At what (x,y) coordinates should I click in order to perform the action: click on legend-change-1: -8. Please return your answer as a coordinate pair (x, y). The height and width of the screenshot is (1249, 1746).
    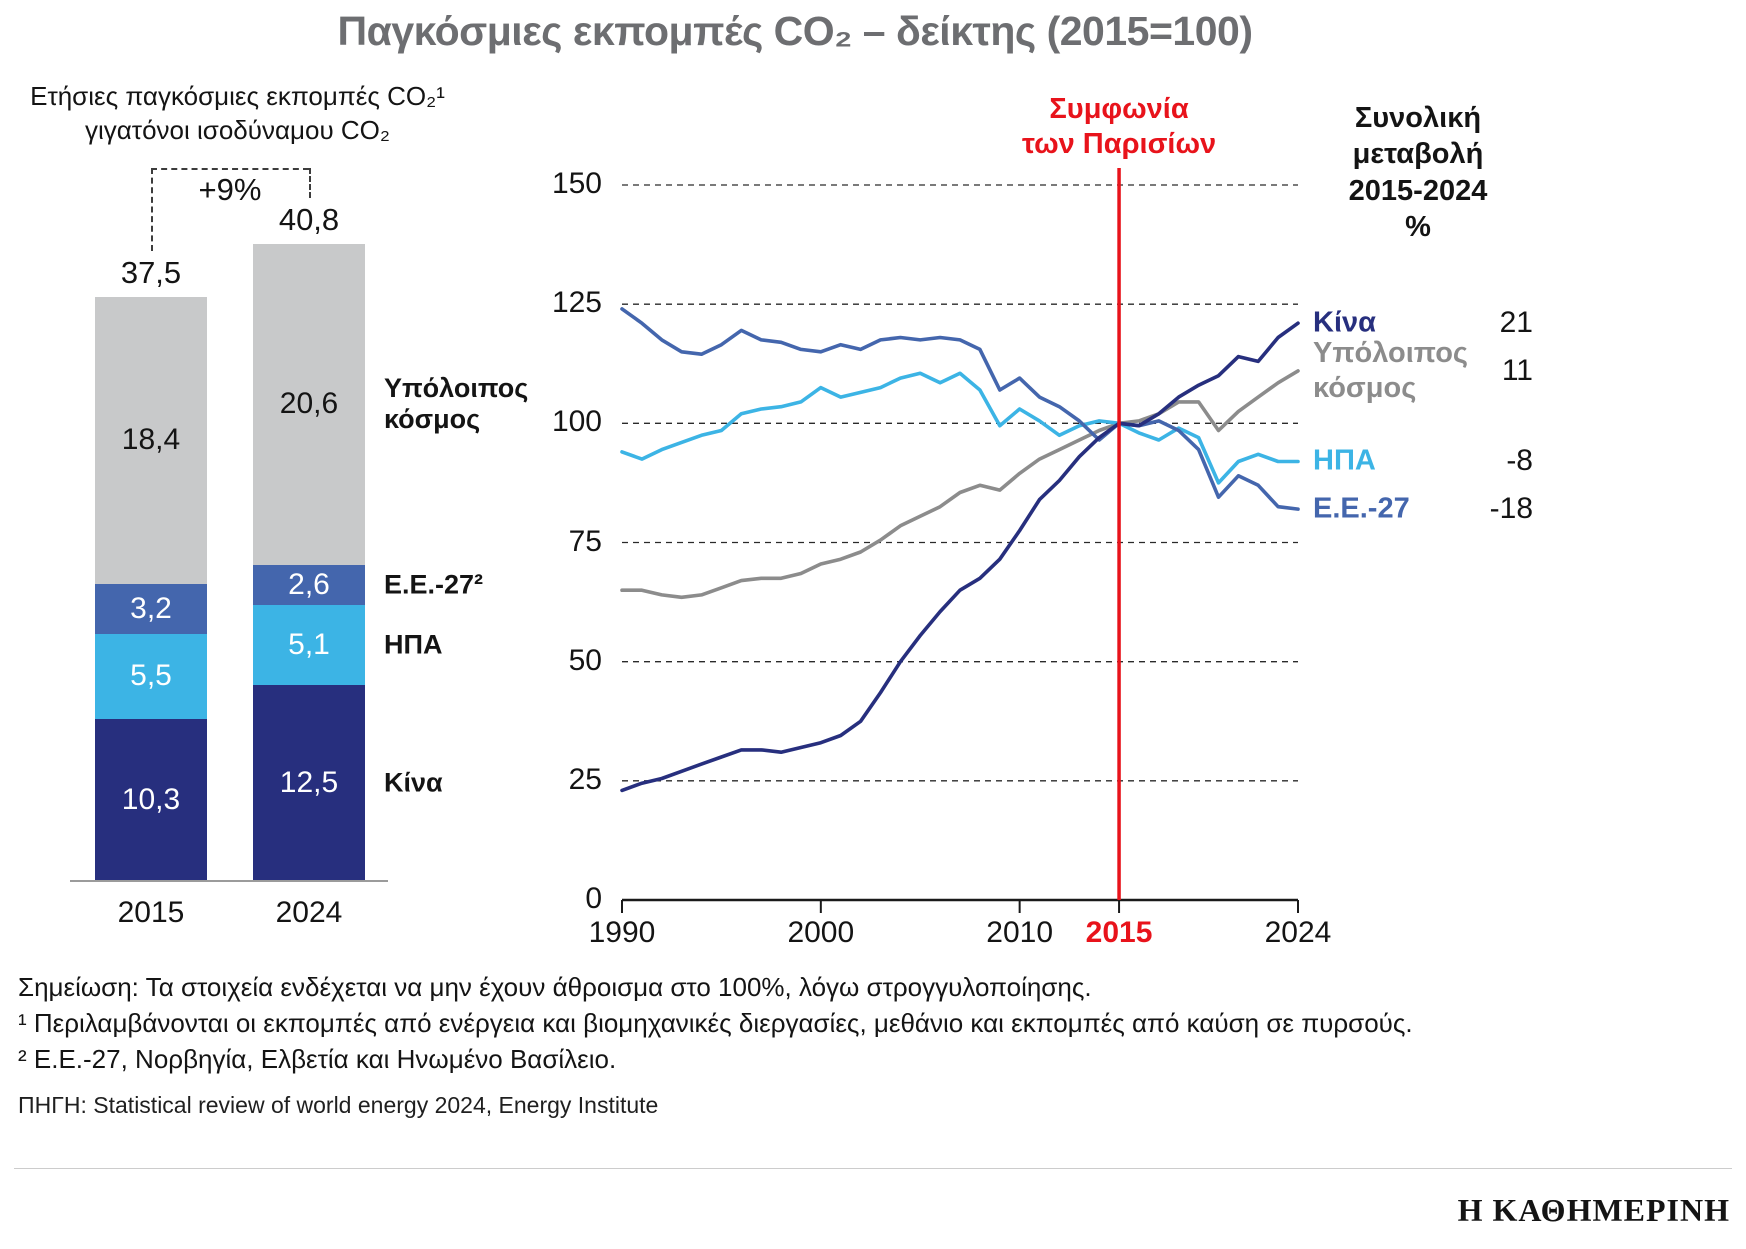
    Looking at the image, I should click on (1519, 461).